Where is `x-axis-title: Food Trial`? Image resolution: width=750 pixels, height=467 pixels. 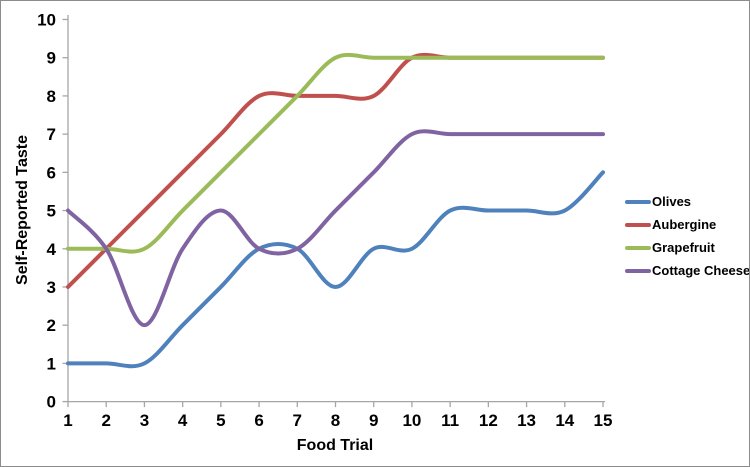
x-axis-title: Food Trial is located at coordinates (335, 445).